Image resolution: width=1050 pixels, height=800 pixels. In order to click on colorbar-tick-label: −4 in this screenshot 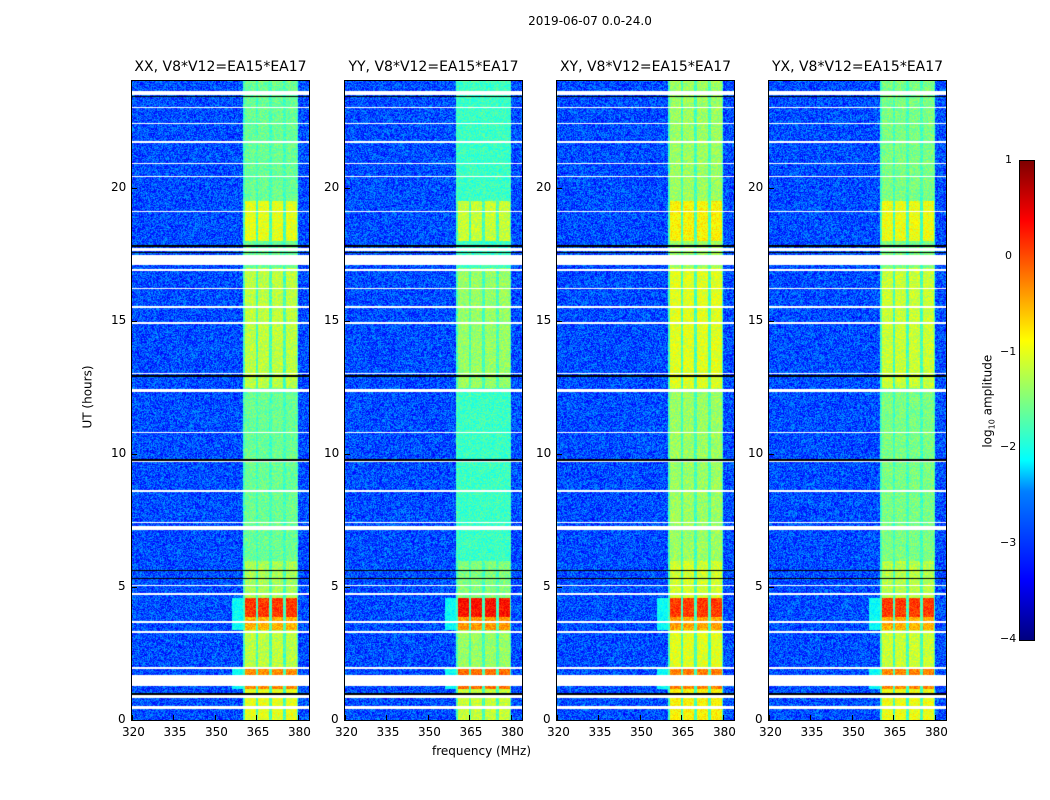, I will do `click(1008, 638)`.